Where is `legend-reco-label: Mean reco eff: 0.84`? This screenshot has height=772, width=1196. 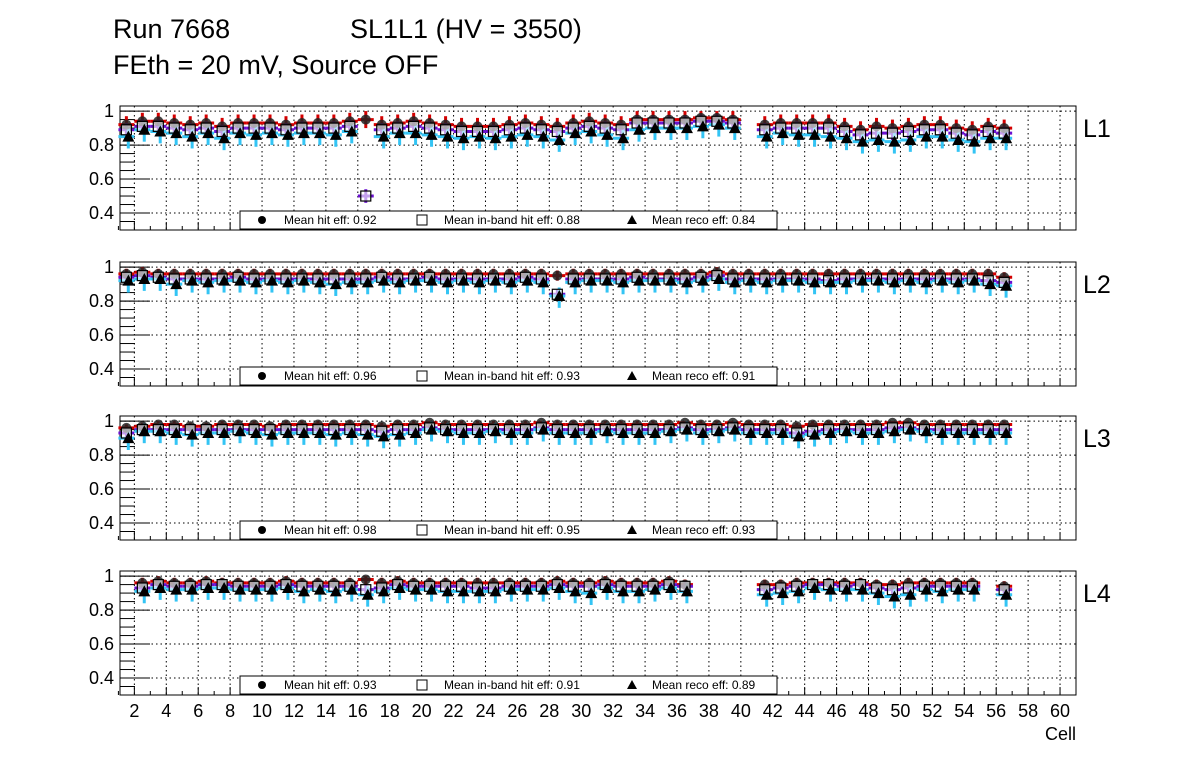
legend-reco-label: Mean reco eff: 0.84 is located at coordinates (704, 220).